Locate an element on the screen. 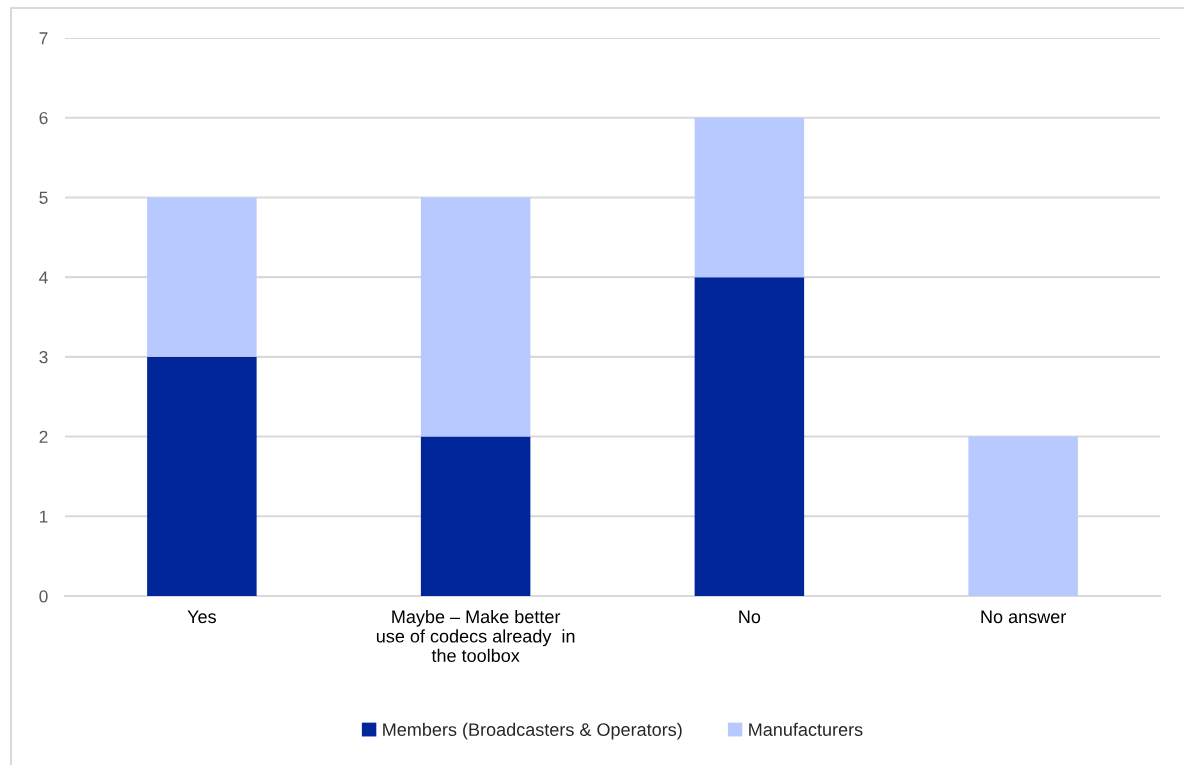 Image resolution: width=1184 pixels, height=765 pixels. x-tick-label: Maybe – Make better use of codecs already in the toolbox is located at coordinates (475, 636).